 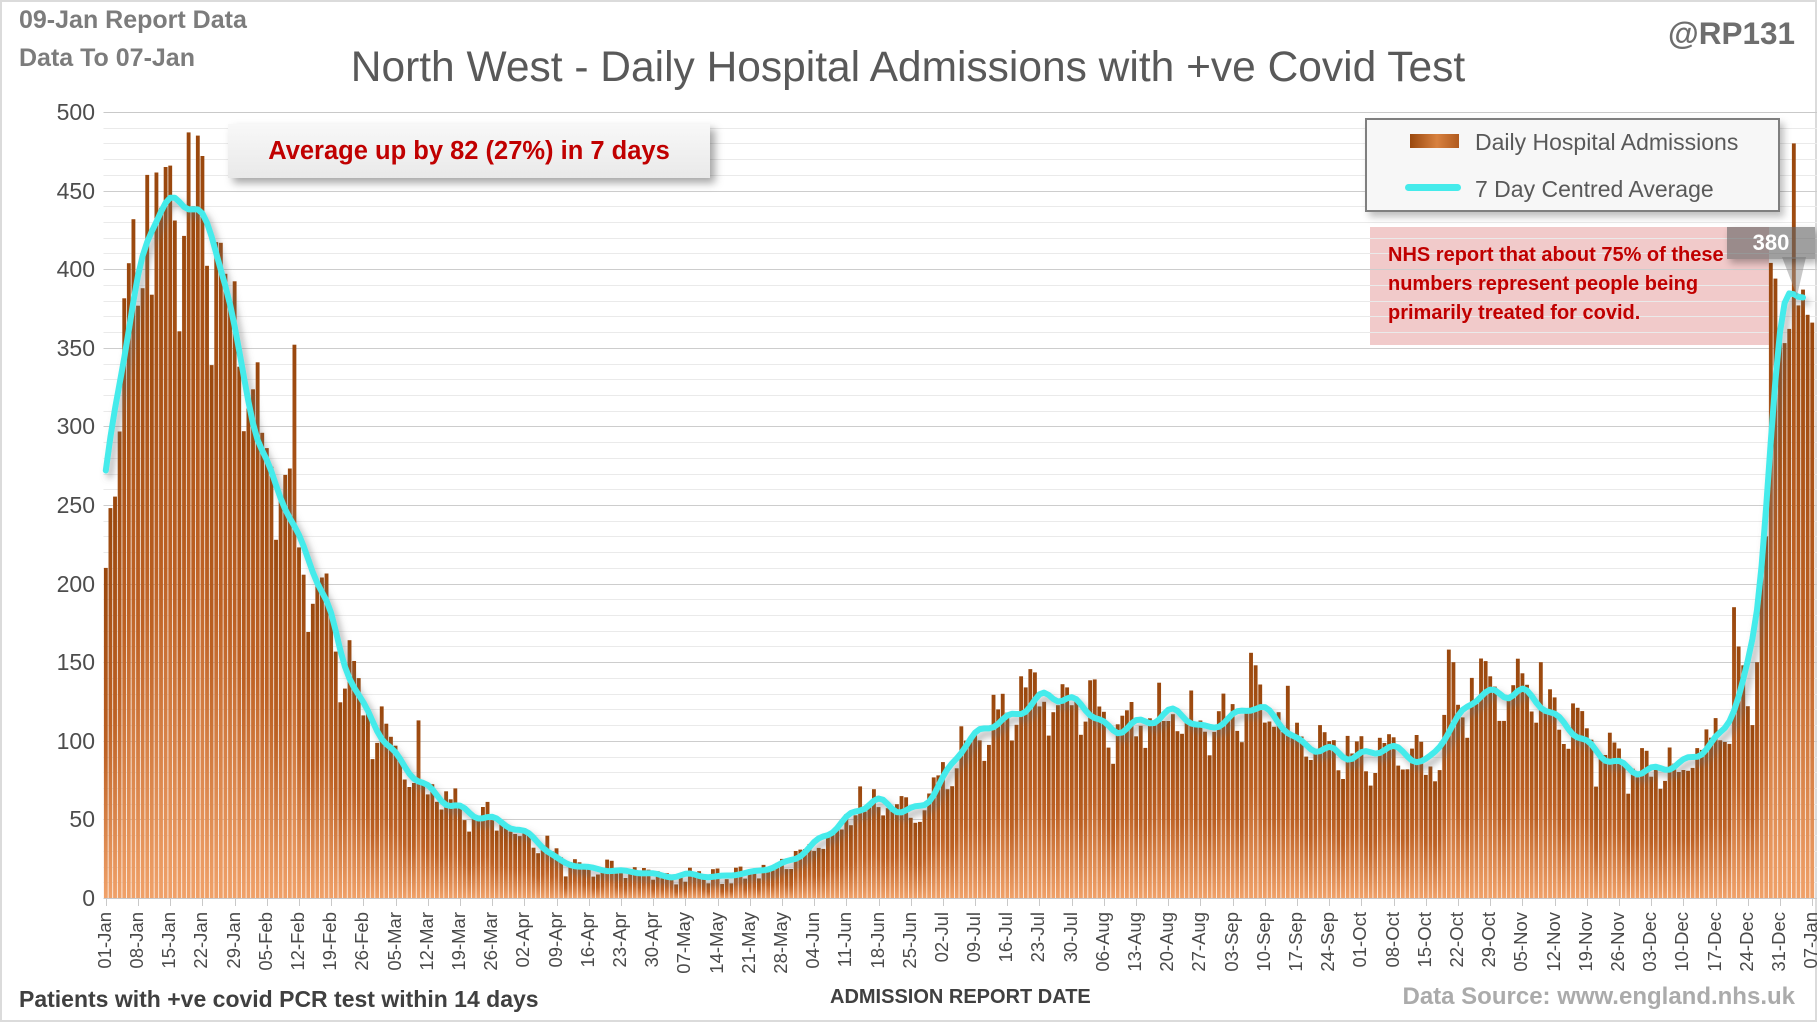 I want to click on svg-text: 31-Dec, so click(x=1778, y=942).